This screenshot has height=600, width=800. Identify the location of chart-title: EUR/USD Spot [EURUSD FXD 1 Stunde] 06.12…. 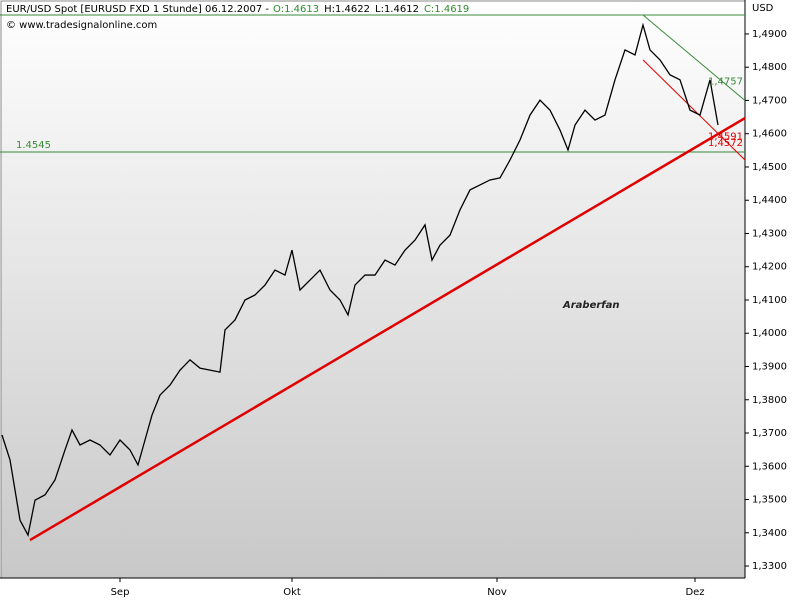
(137, 9).